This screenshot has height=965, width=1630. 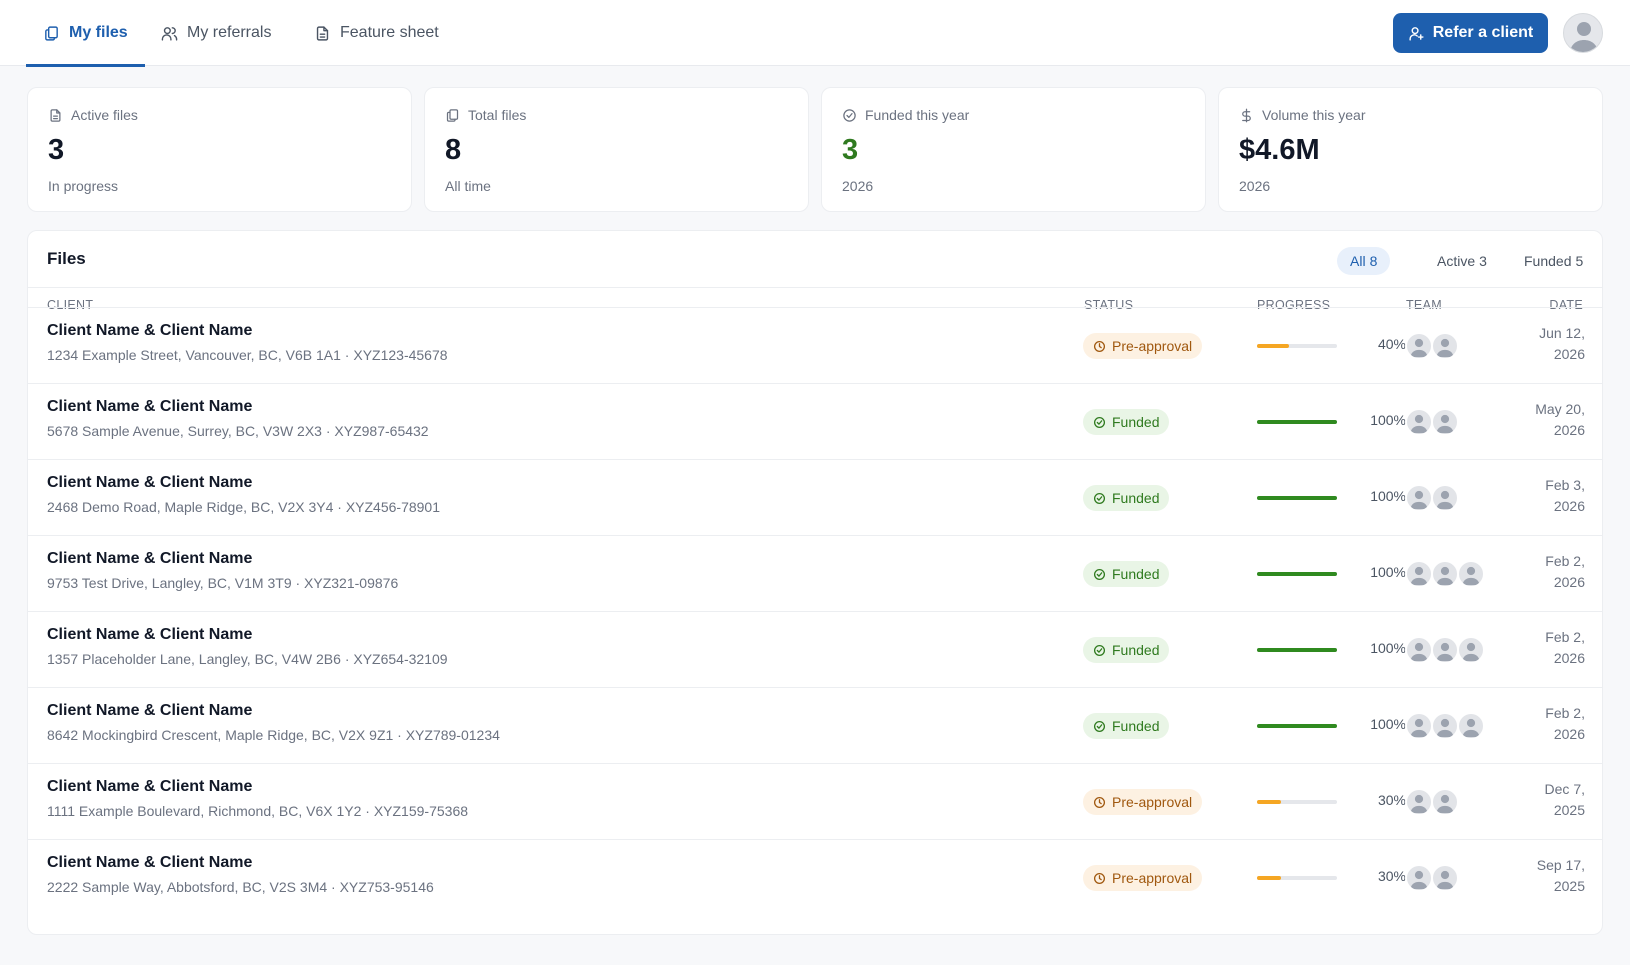 What do you see at coordinates (1560, 865) in the screenshot?
I see `date-line: Sep 17,` at bounding box center [1560, 865].